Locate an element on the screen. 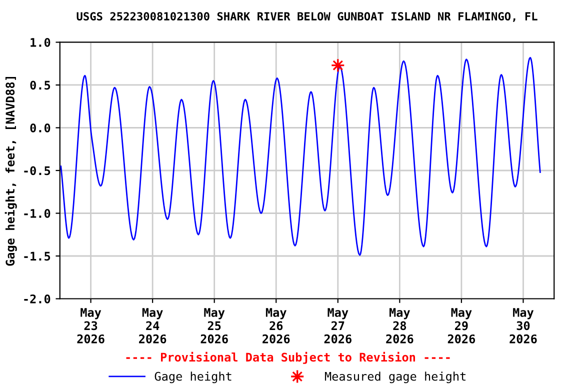 The image size is (576, 384). x-tick-label: May 27 2026 is located at coordinates (338, 326).